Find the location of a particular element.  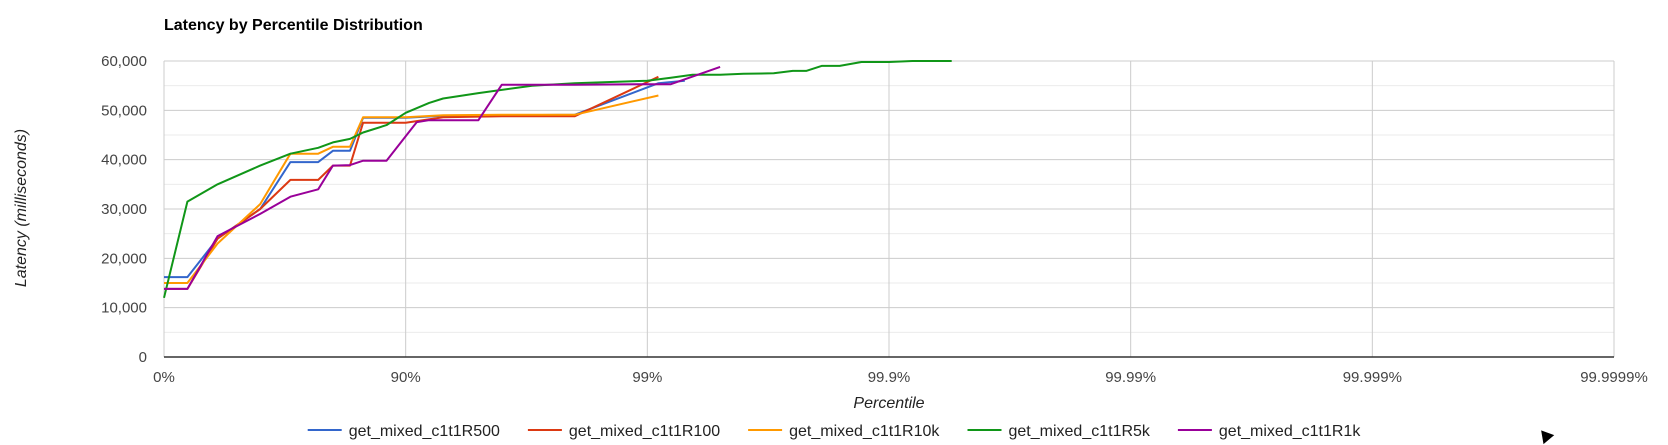

legend-label: get_mixed_c1t1R1k is located at coordinates (1290, 431).